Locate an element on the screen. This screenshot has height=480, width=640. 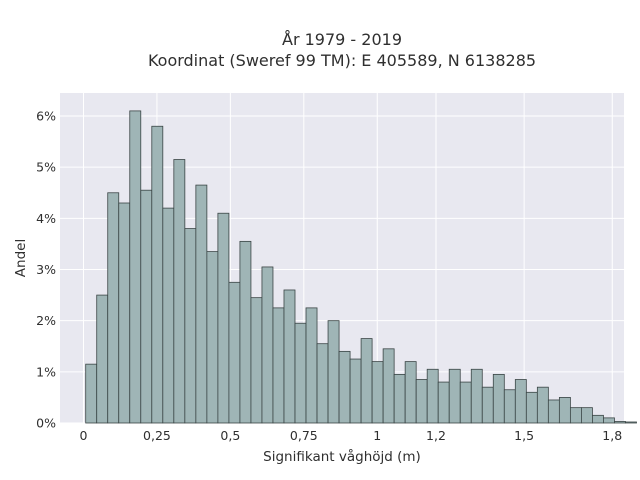
y-tick-label: 1% is located at coordinates (46, 371).